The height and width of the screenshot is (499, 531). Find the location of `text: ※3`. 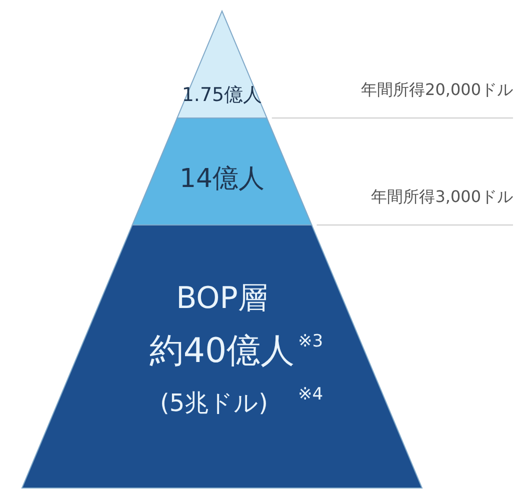

text: ※3 is located at coordinates (311, 341).